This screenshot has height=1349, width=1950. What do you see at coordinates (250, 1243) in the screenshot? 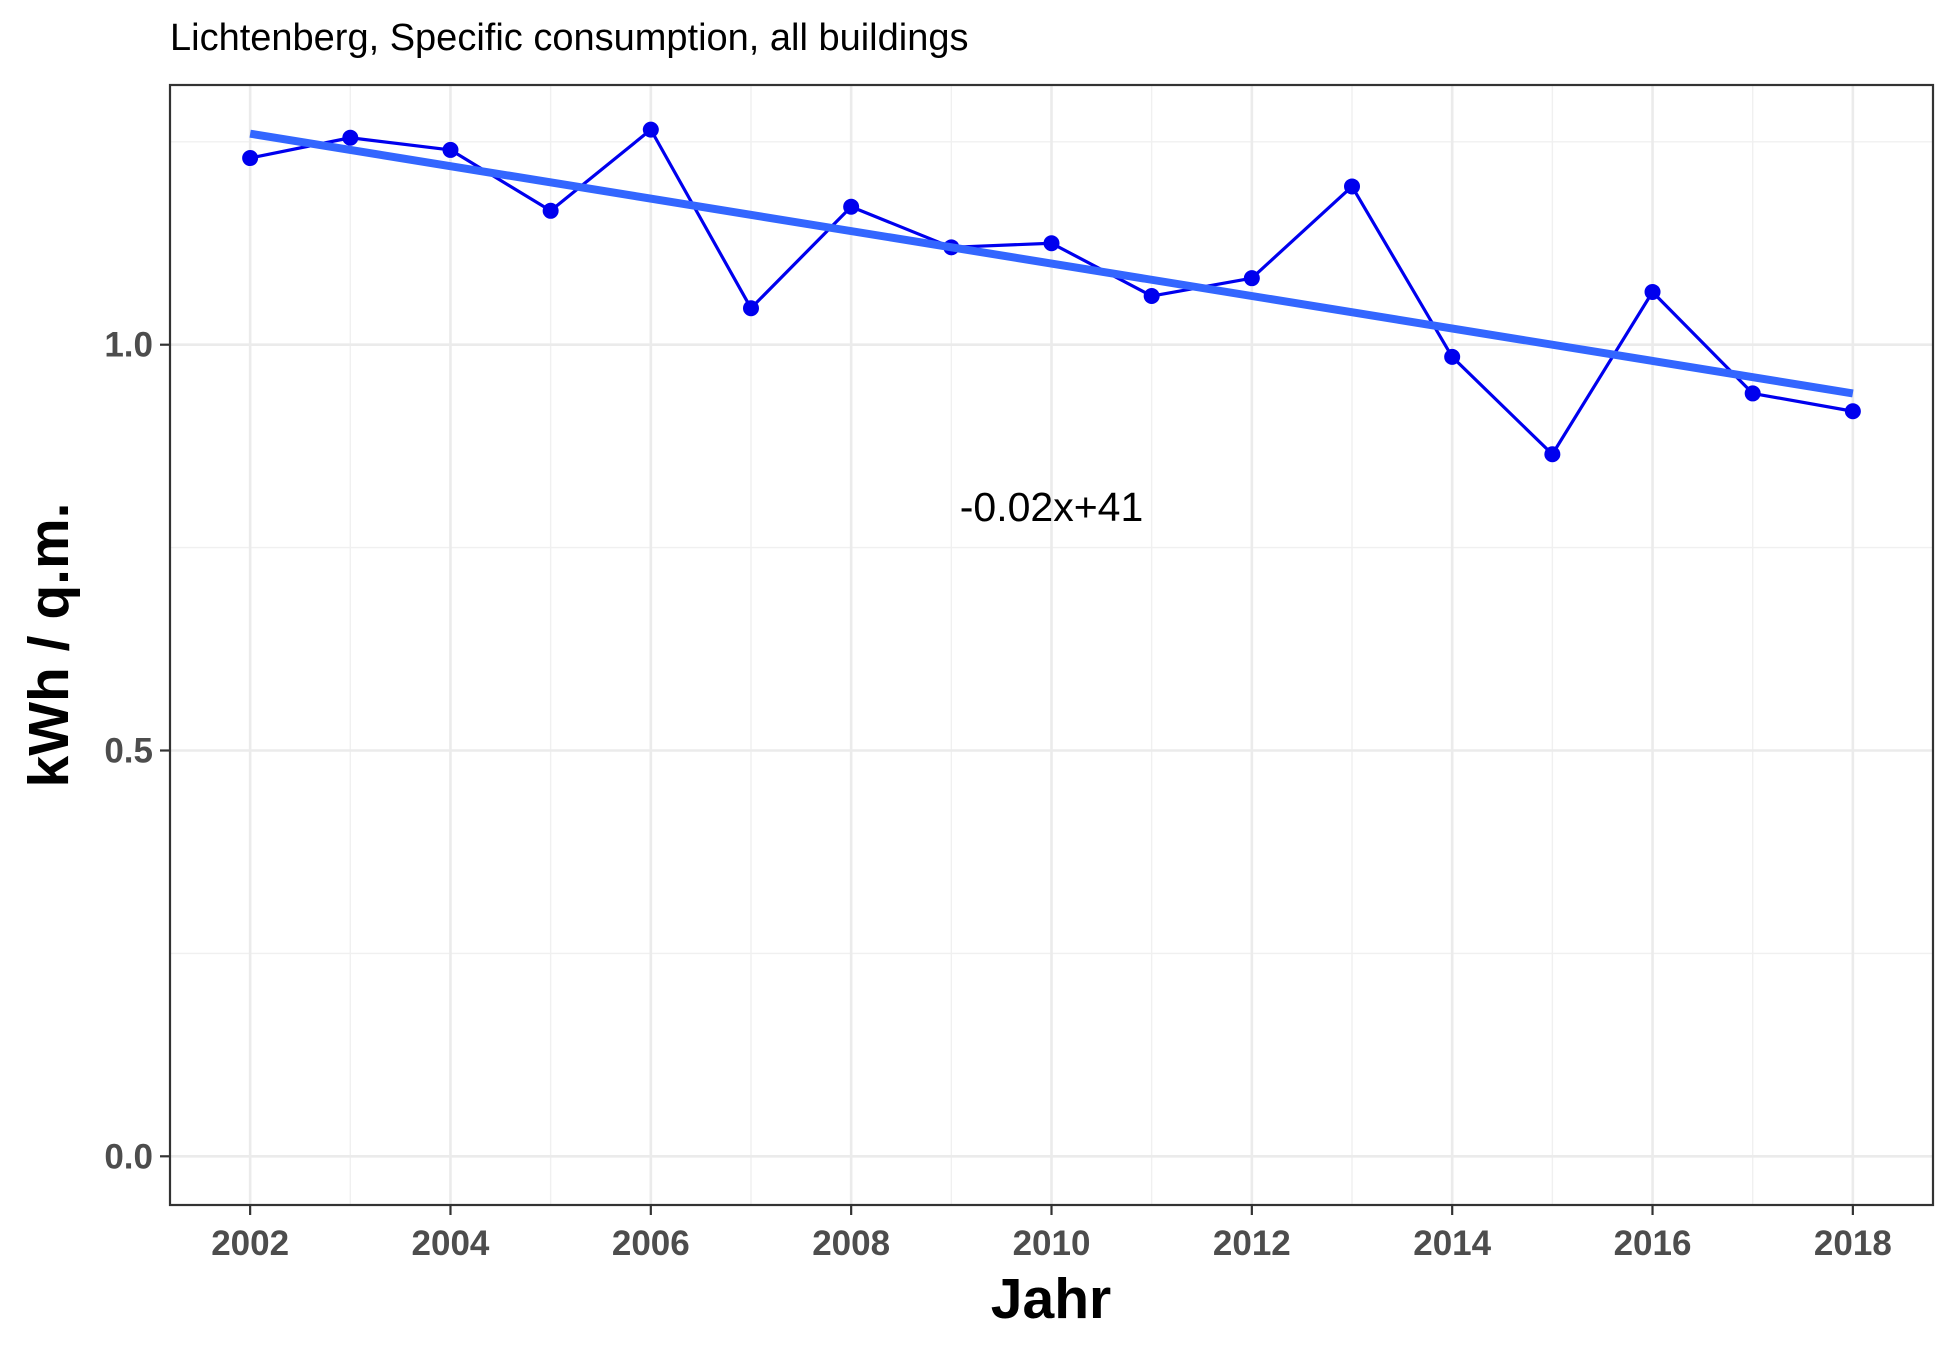
I see `x-tick-label: 2002` at bounding box center [250, 1243].